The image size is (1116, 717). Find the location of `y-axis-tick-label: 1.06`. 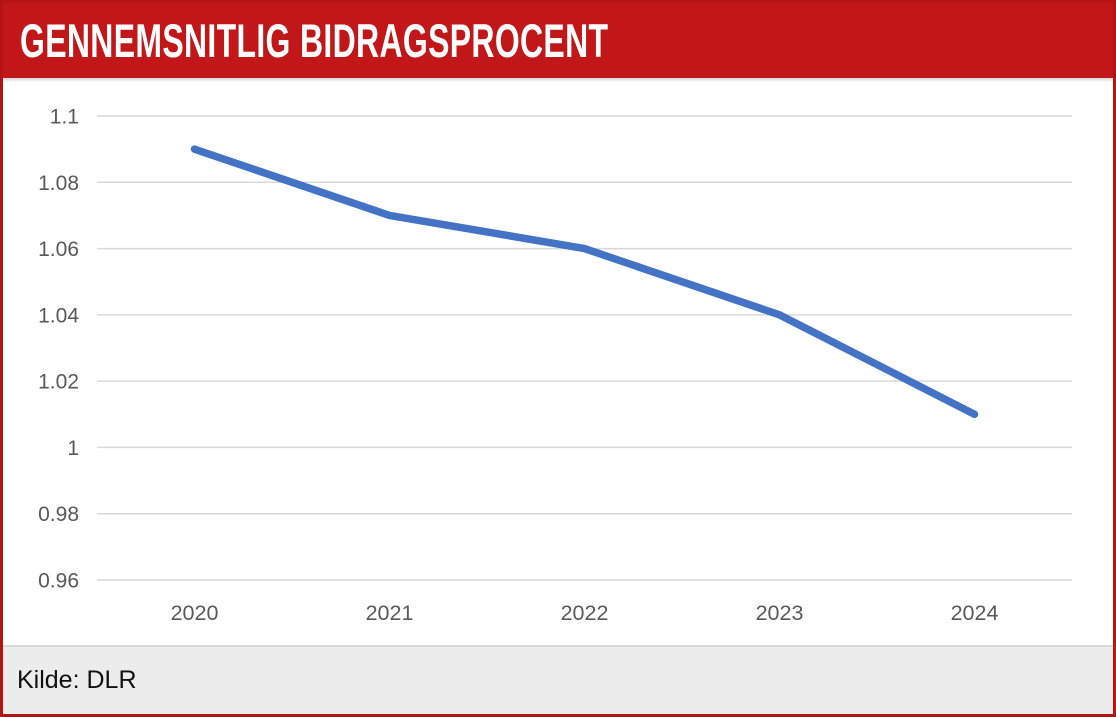

y-axis-tick-label: 1.06 is located at coordinates (58, 249).